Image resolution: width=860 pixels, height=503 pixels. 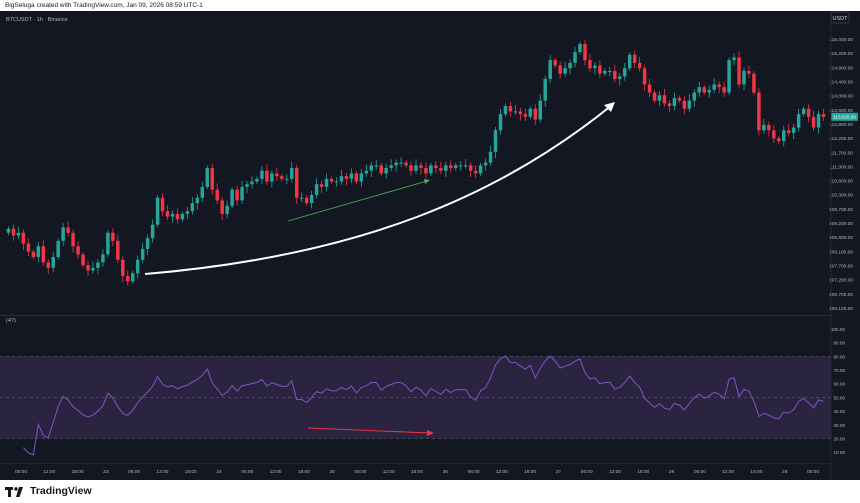 What do you see at coordinates (841, 139) in the screenshot?
I see `price-tick-label: 112,200.00` at bounding box center [841, 139].